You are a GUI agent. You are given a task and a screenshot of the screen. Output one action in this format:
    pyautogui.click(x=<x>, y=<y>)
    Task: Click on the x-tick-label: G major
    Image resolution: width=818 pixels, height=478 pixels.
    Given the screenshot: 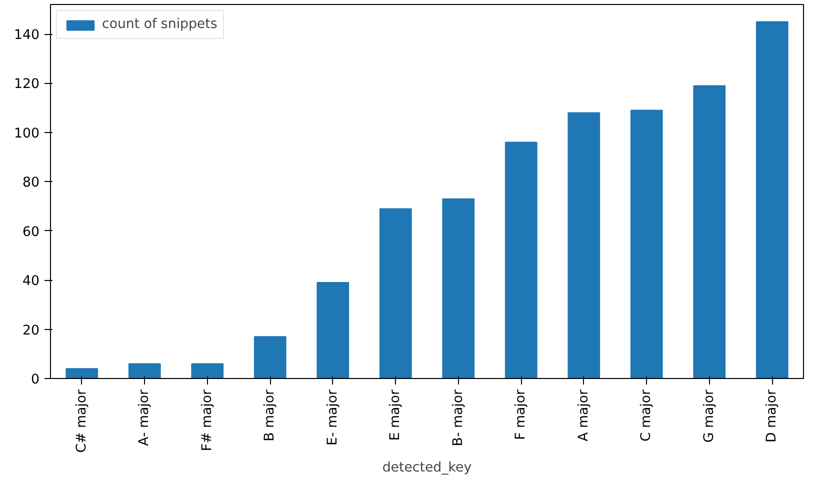 What is the action you would take?
    pyautogui.click(x=709, y=415)
    